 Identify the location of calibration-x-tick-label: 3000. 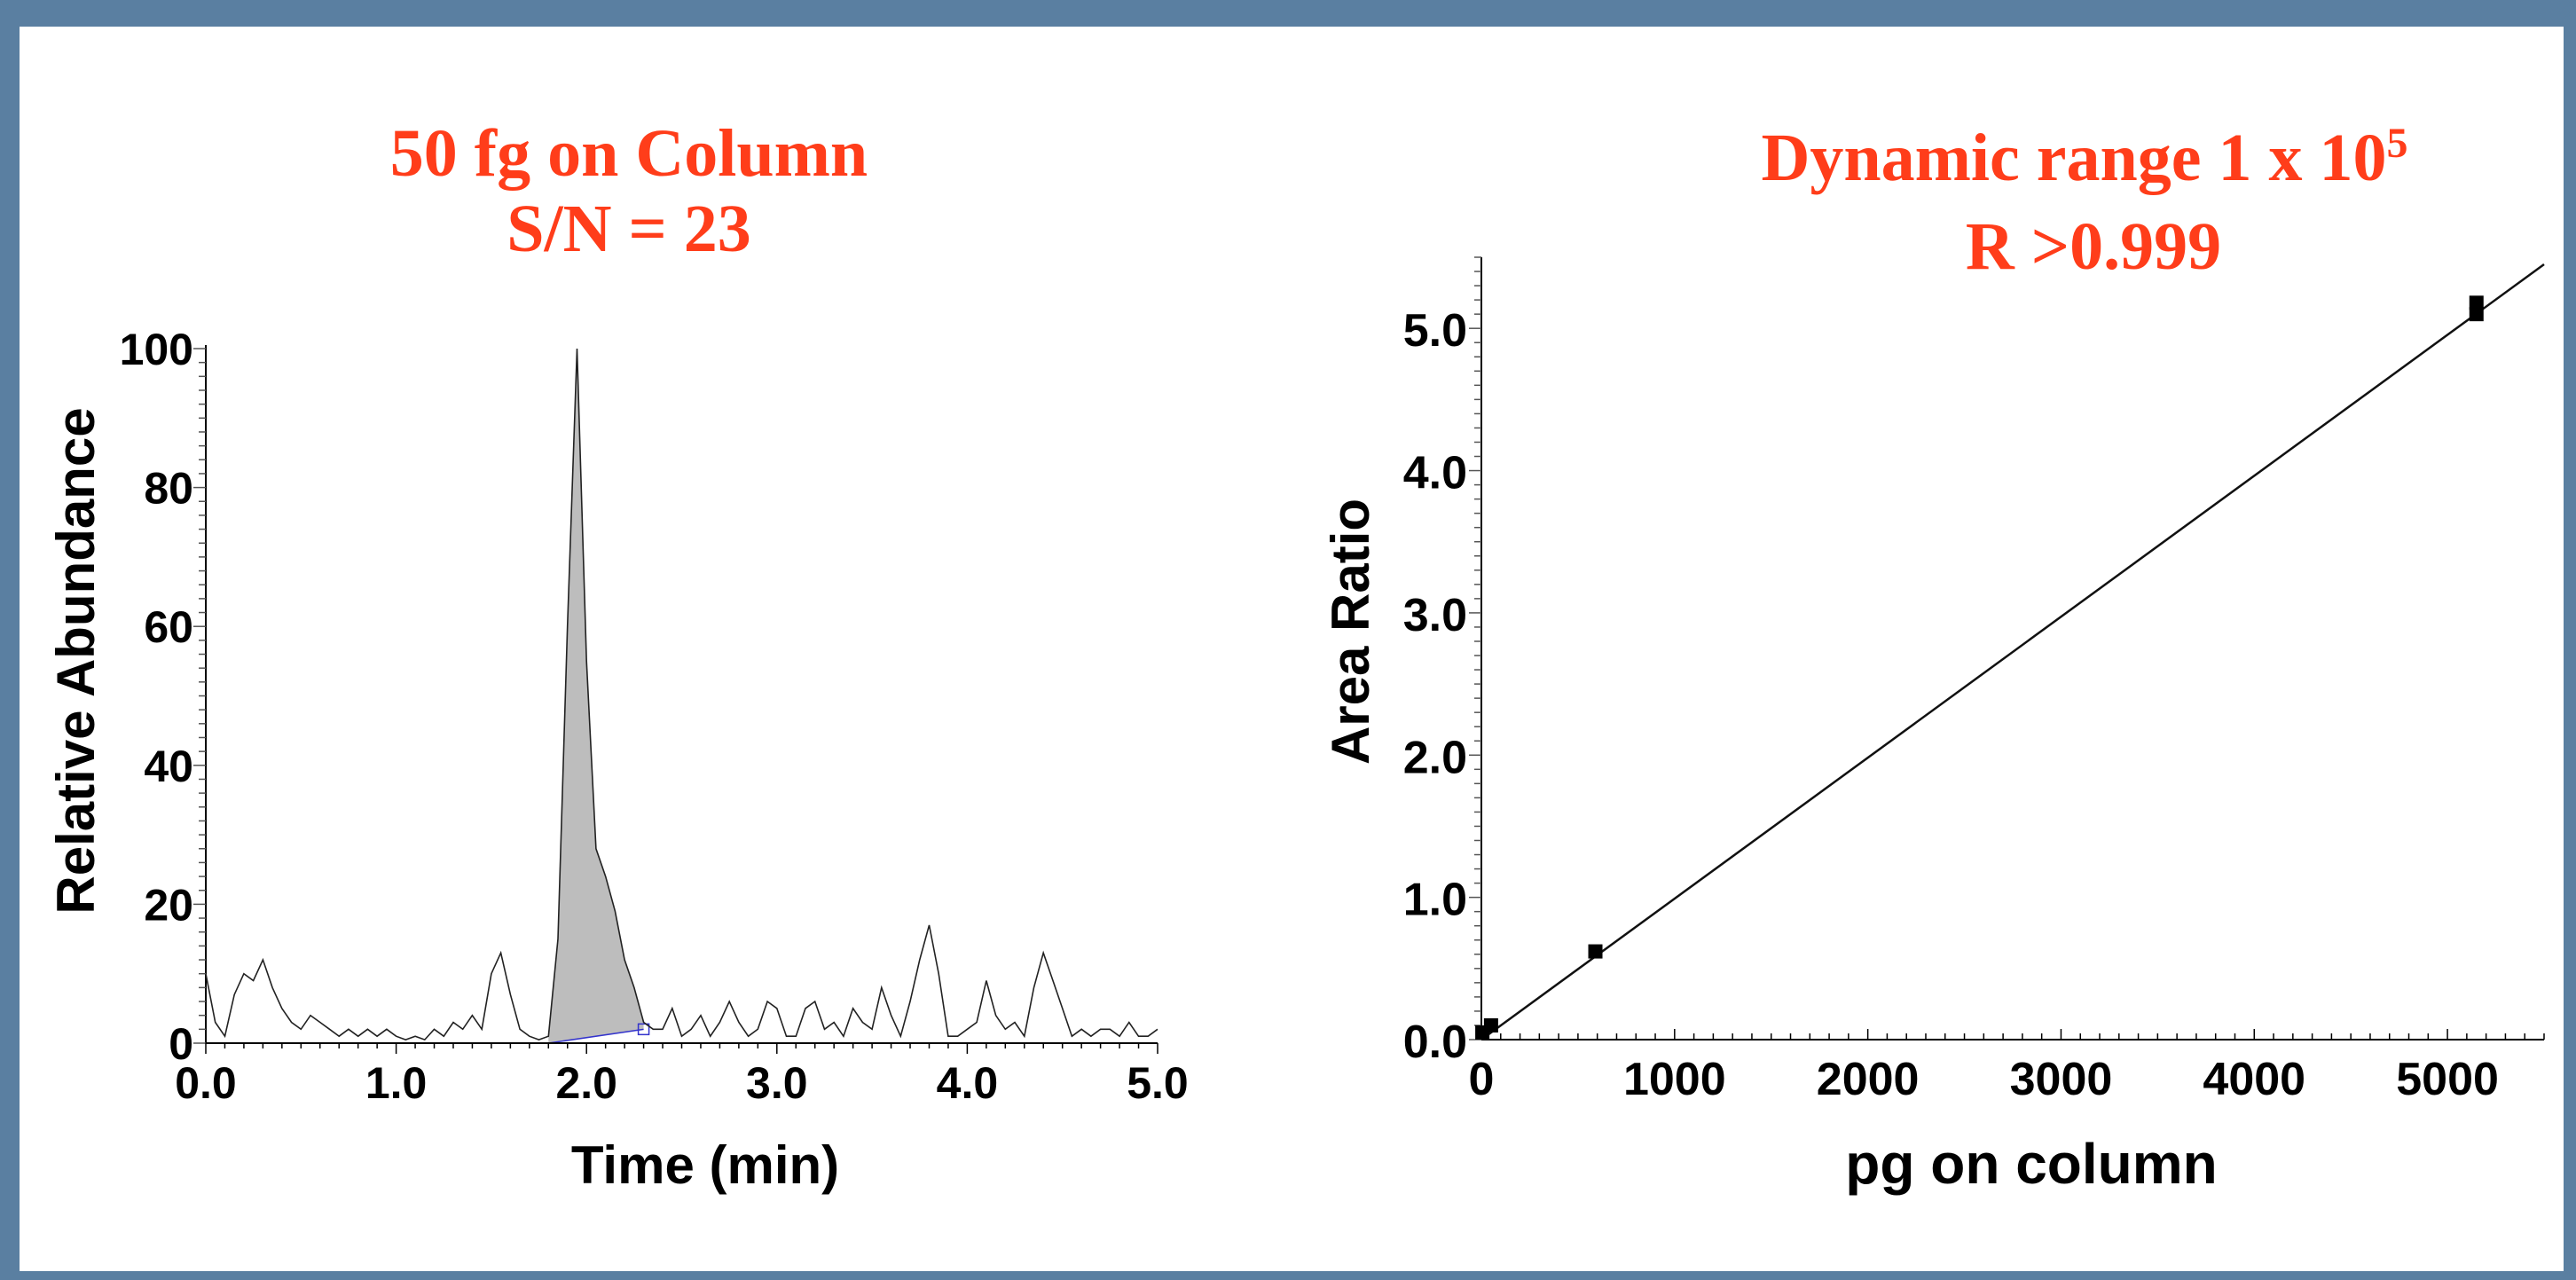
(2061, 1079).